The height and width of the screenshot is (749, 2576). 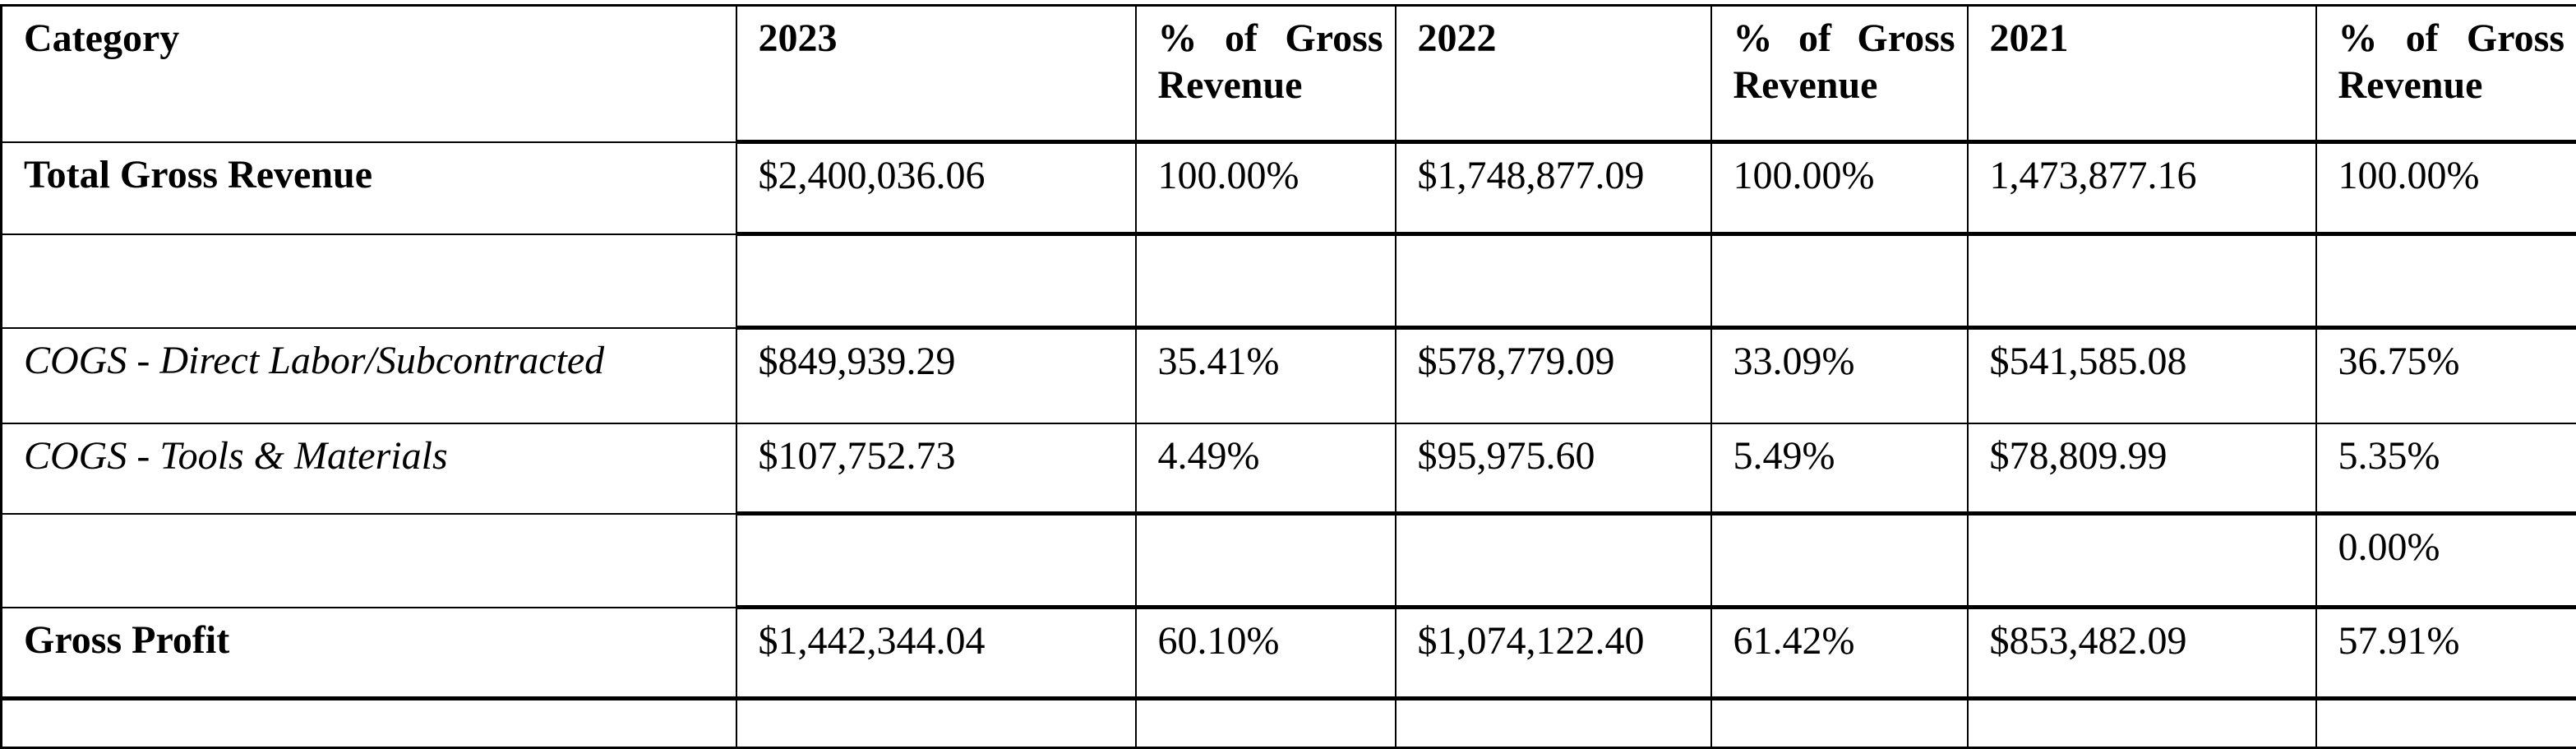 What do you see at coordinates (1840, 188) in the screenshot?
I see `value-cell-pct-2022: 100.00%` at bounding box center [1840, 188].